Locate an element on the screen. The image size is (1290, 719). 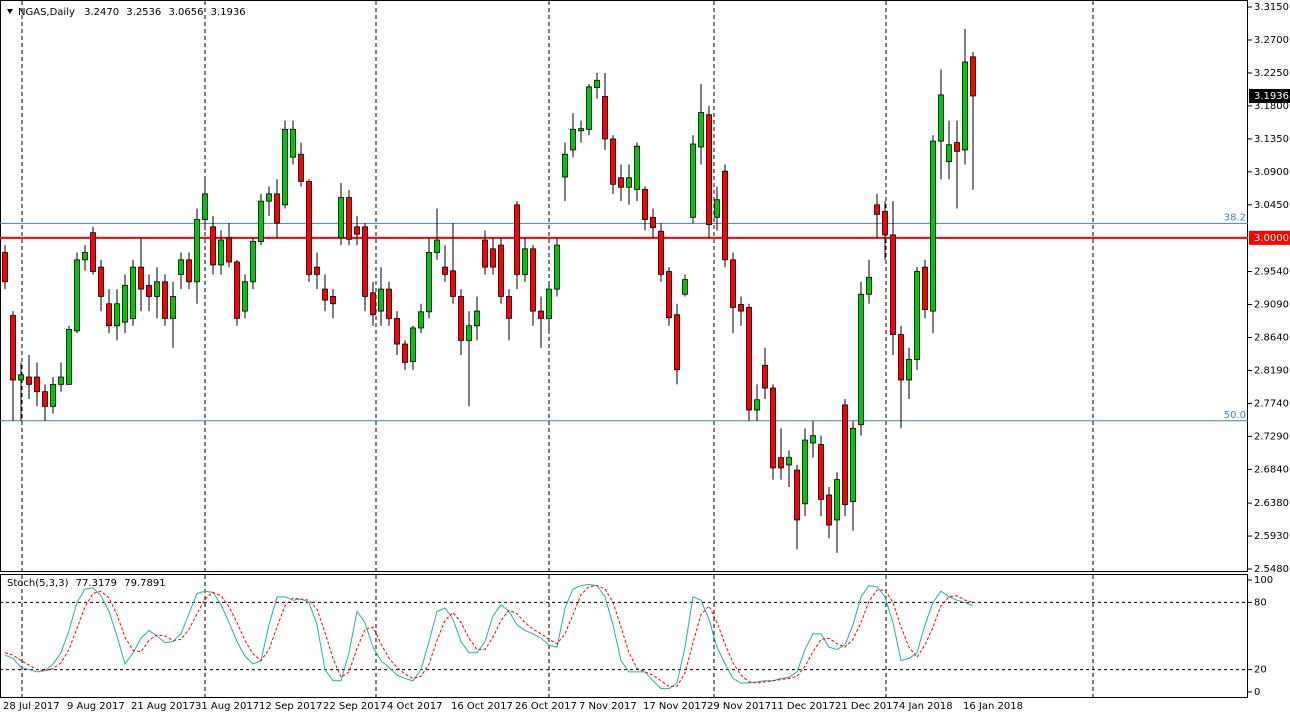
y-tick-label: 80 is located at coordinates (1260, 602).